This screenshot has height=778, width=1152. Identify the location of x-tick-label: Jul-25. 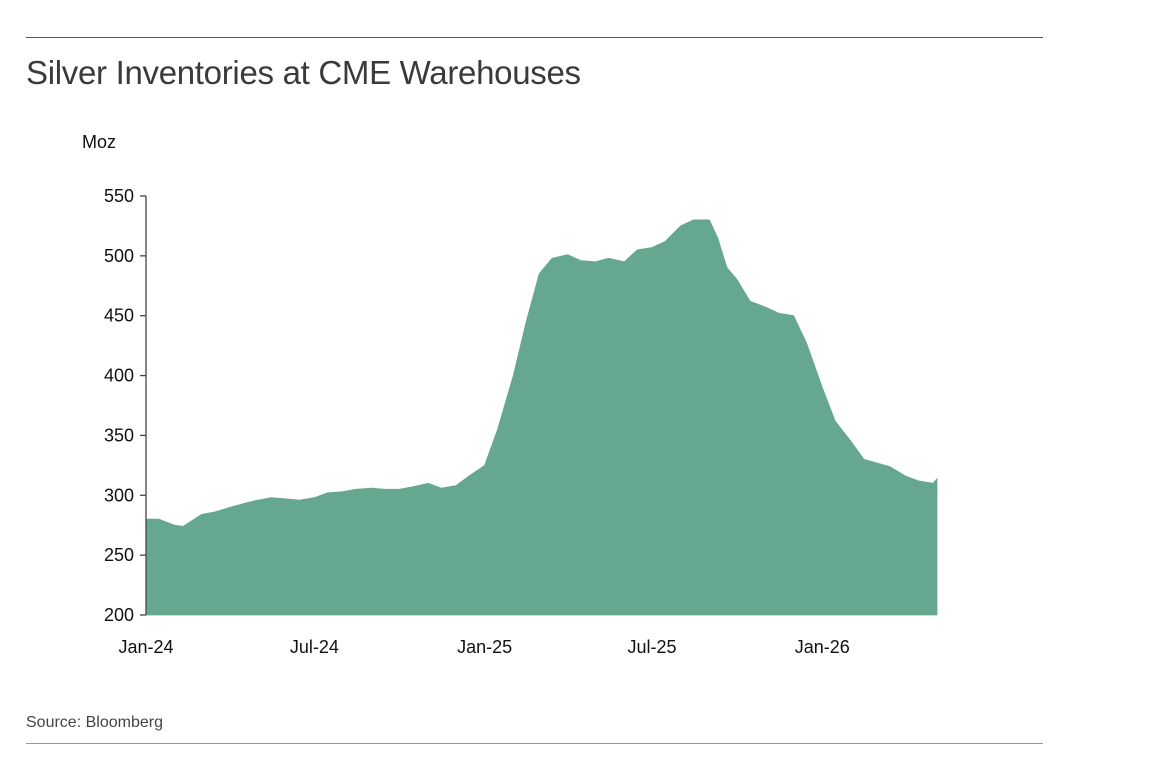
(652, 647).